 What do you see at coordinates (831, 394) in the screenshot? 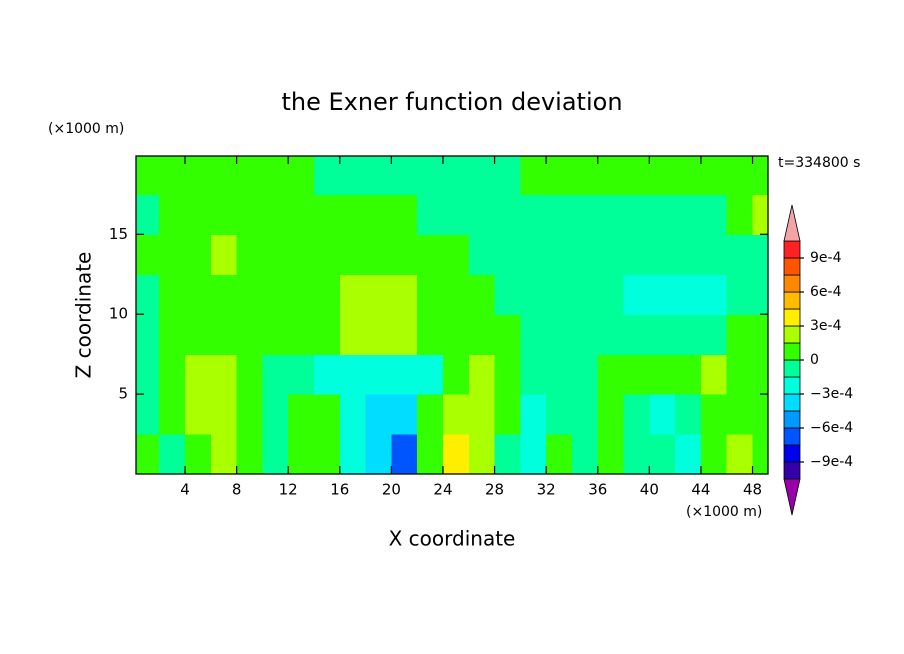
I see `colorbar-tick-label: −3e-4` at bounding box center [831, 394].